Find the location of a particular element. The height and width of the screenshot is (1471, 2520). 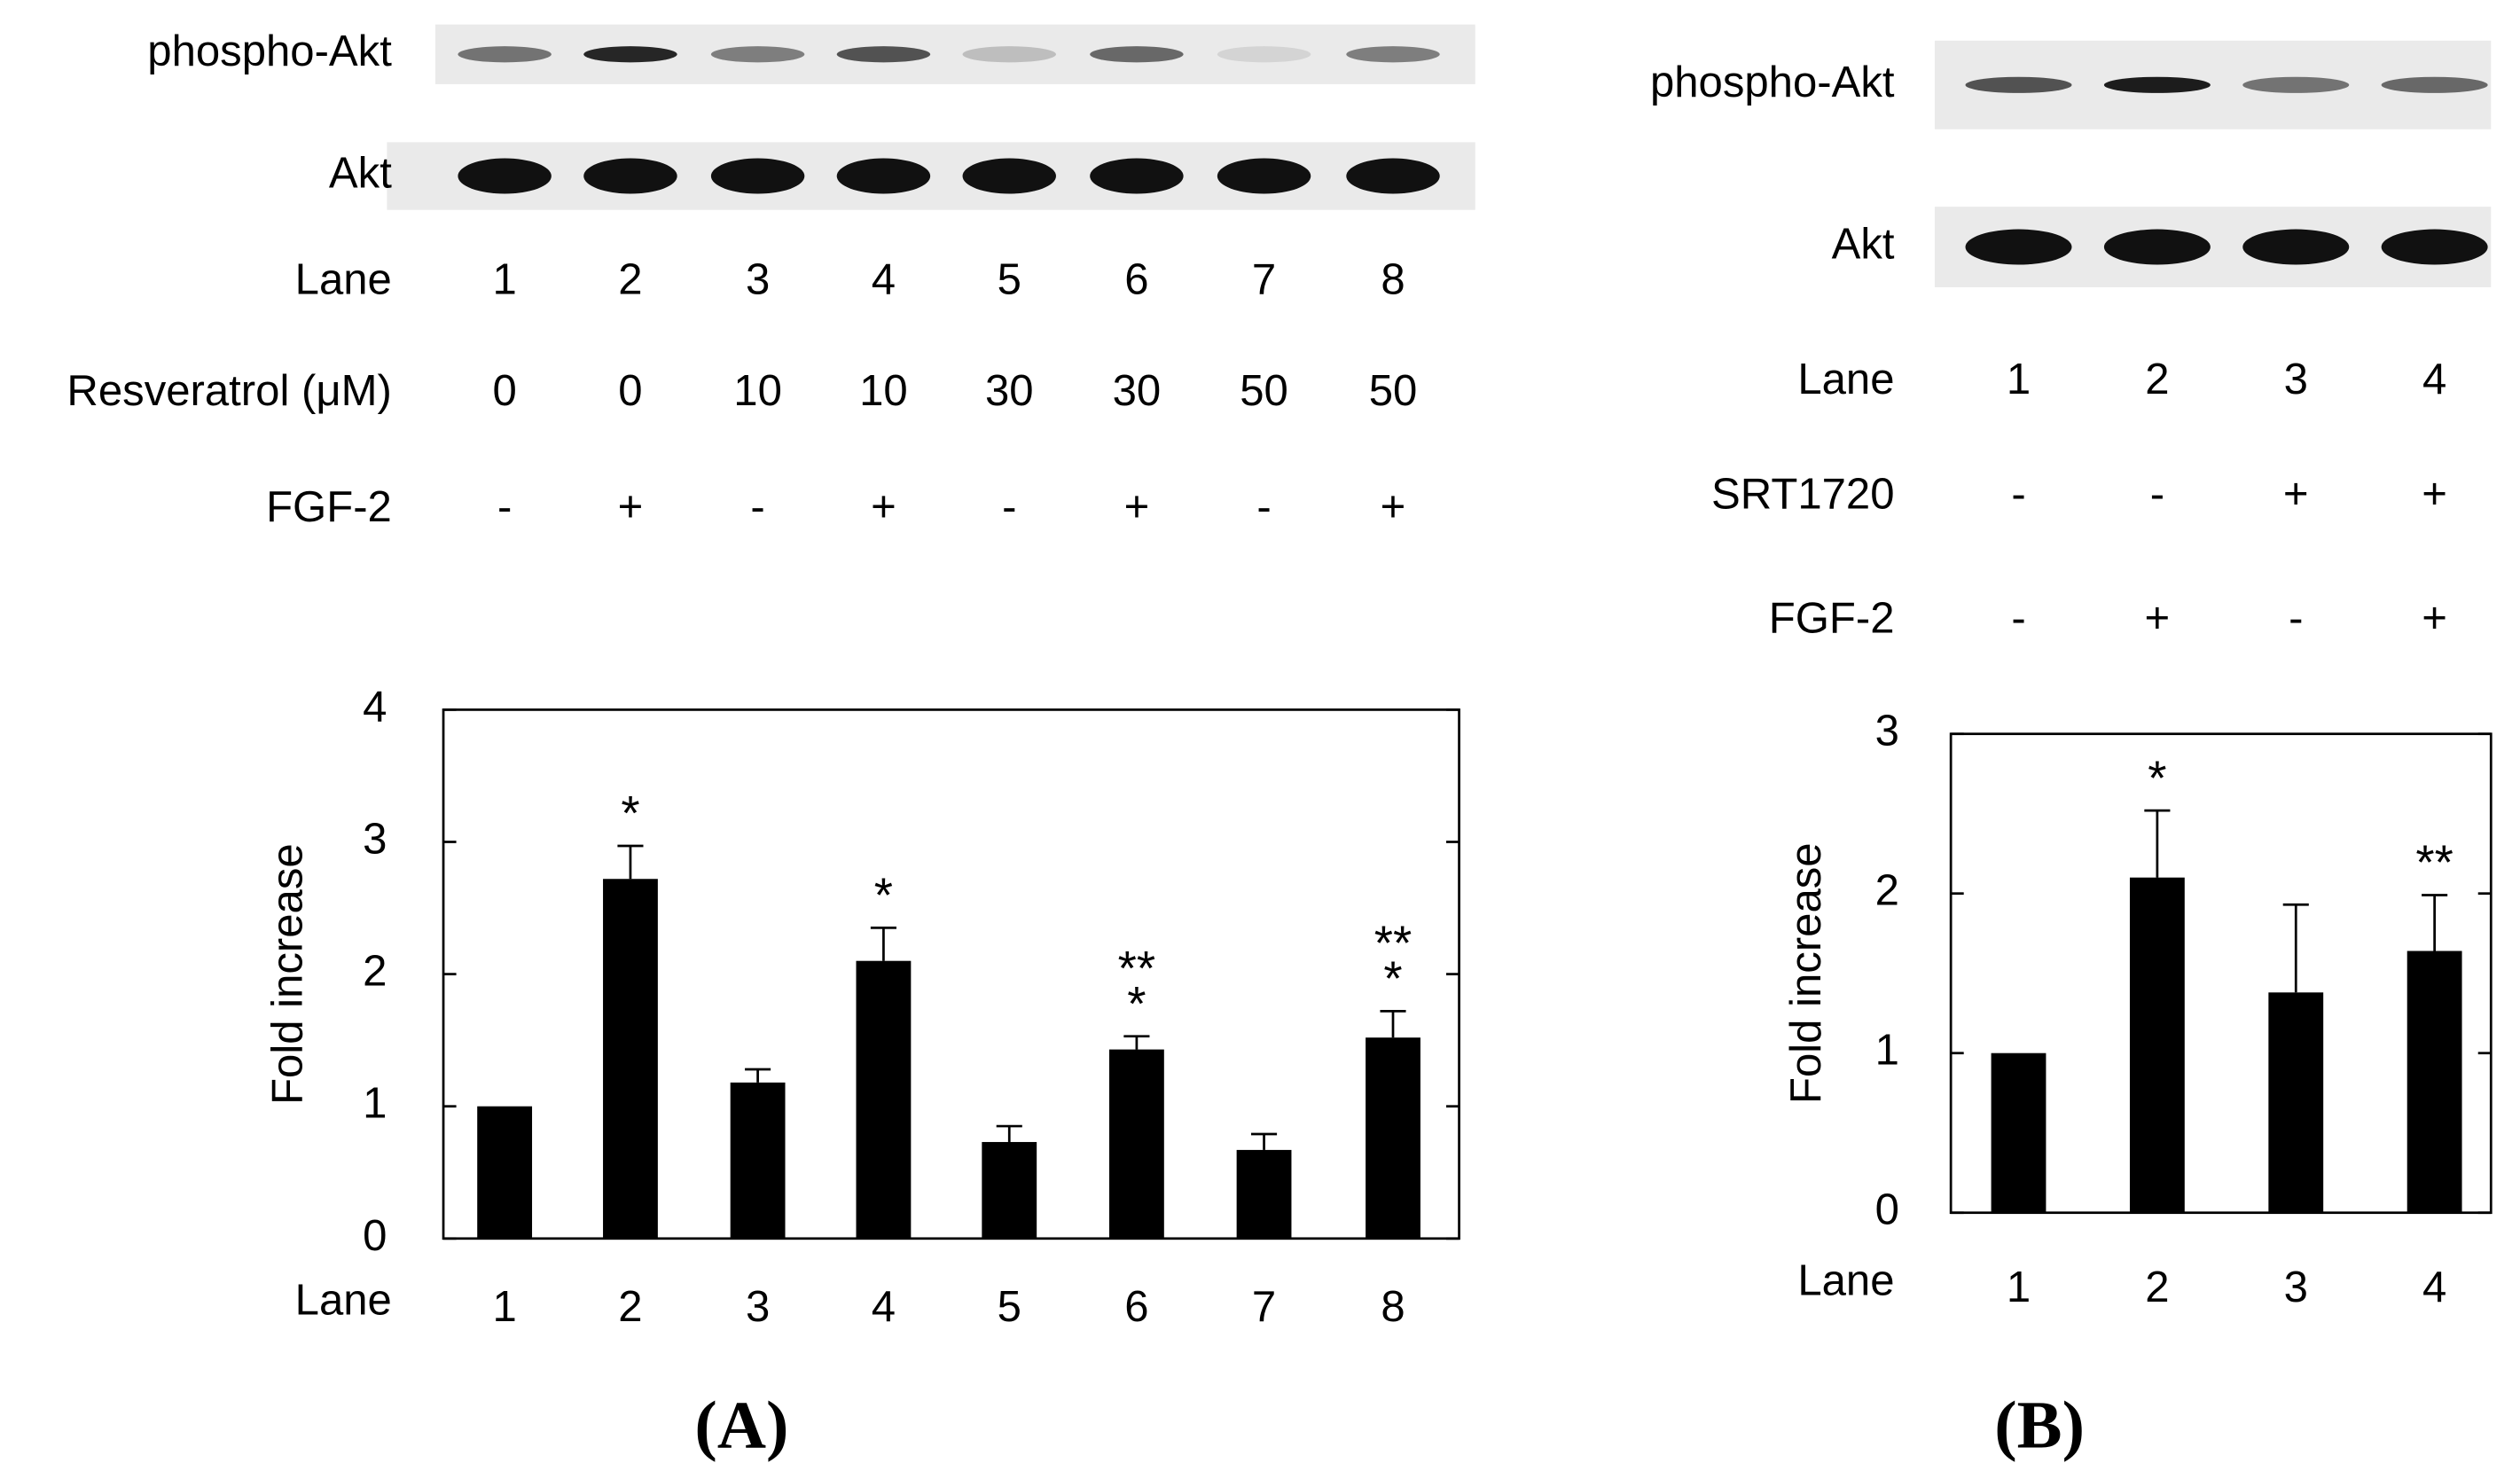

x-tick-label: 4 is located at coordinates (884, 1307).